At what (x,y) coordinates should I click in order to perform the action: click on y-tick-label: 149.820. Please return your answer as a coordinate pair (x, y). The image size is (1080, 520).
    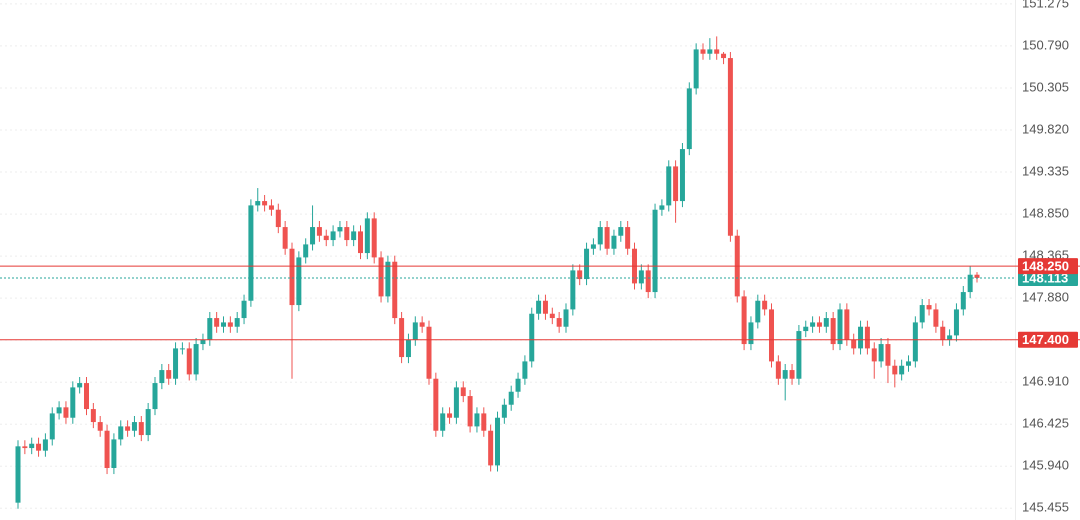
    Looking at the image, I should click on (1045, 128).